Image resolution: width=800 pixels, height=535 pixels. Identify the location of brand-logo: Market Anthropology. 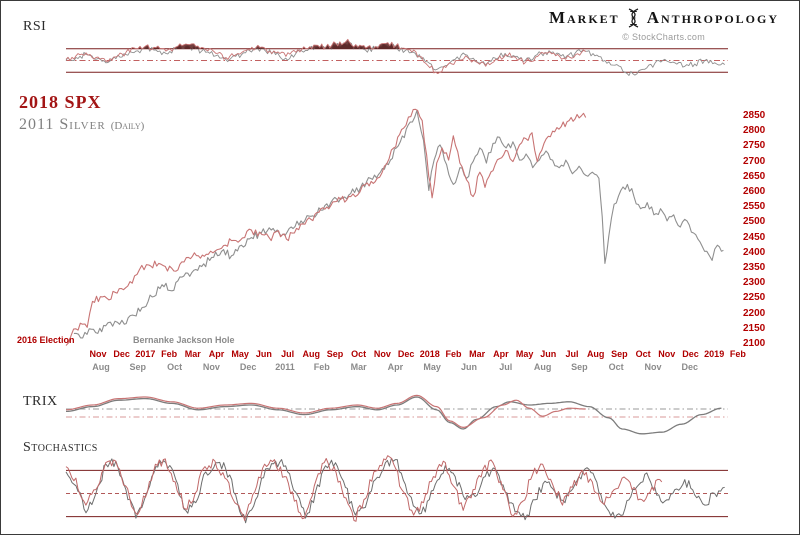
(664, 18).